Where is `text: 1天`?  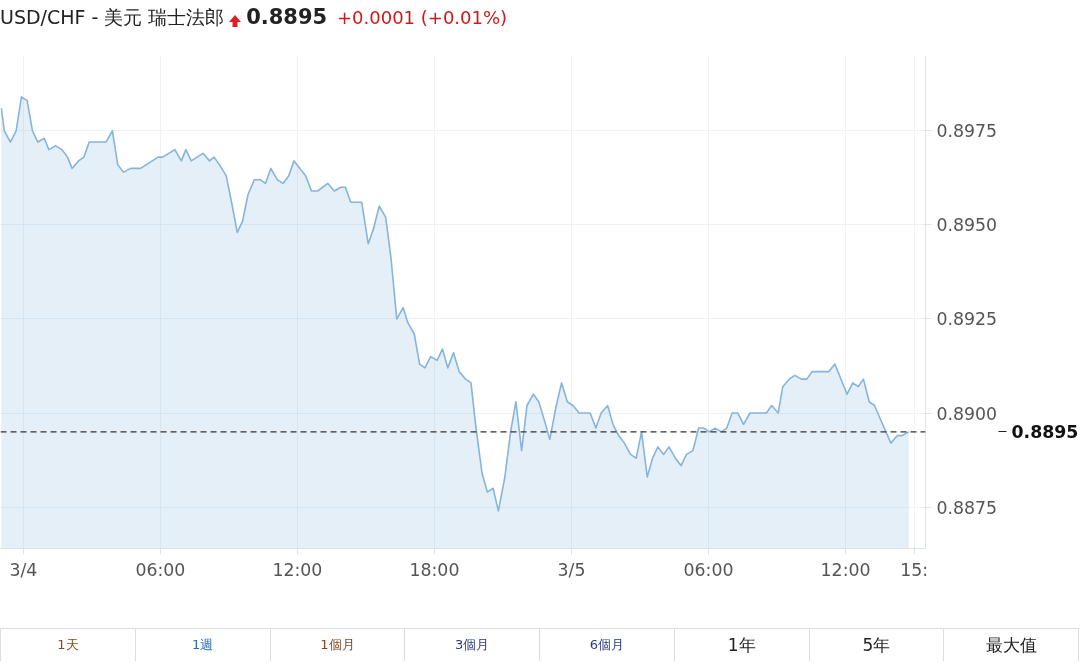 text: 1天 is located at coordinates (68, 645).